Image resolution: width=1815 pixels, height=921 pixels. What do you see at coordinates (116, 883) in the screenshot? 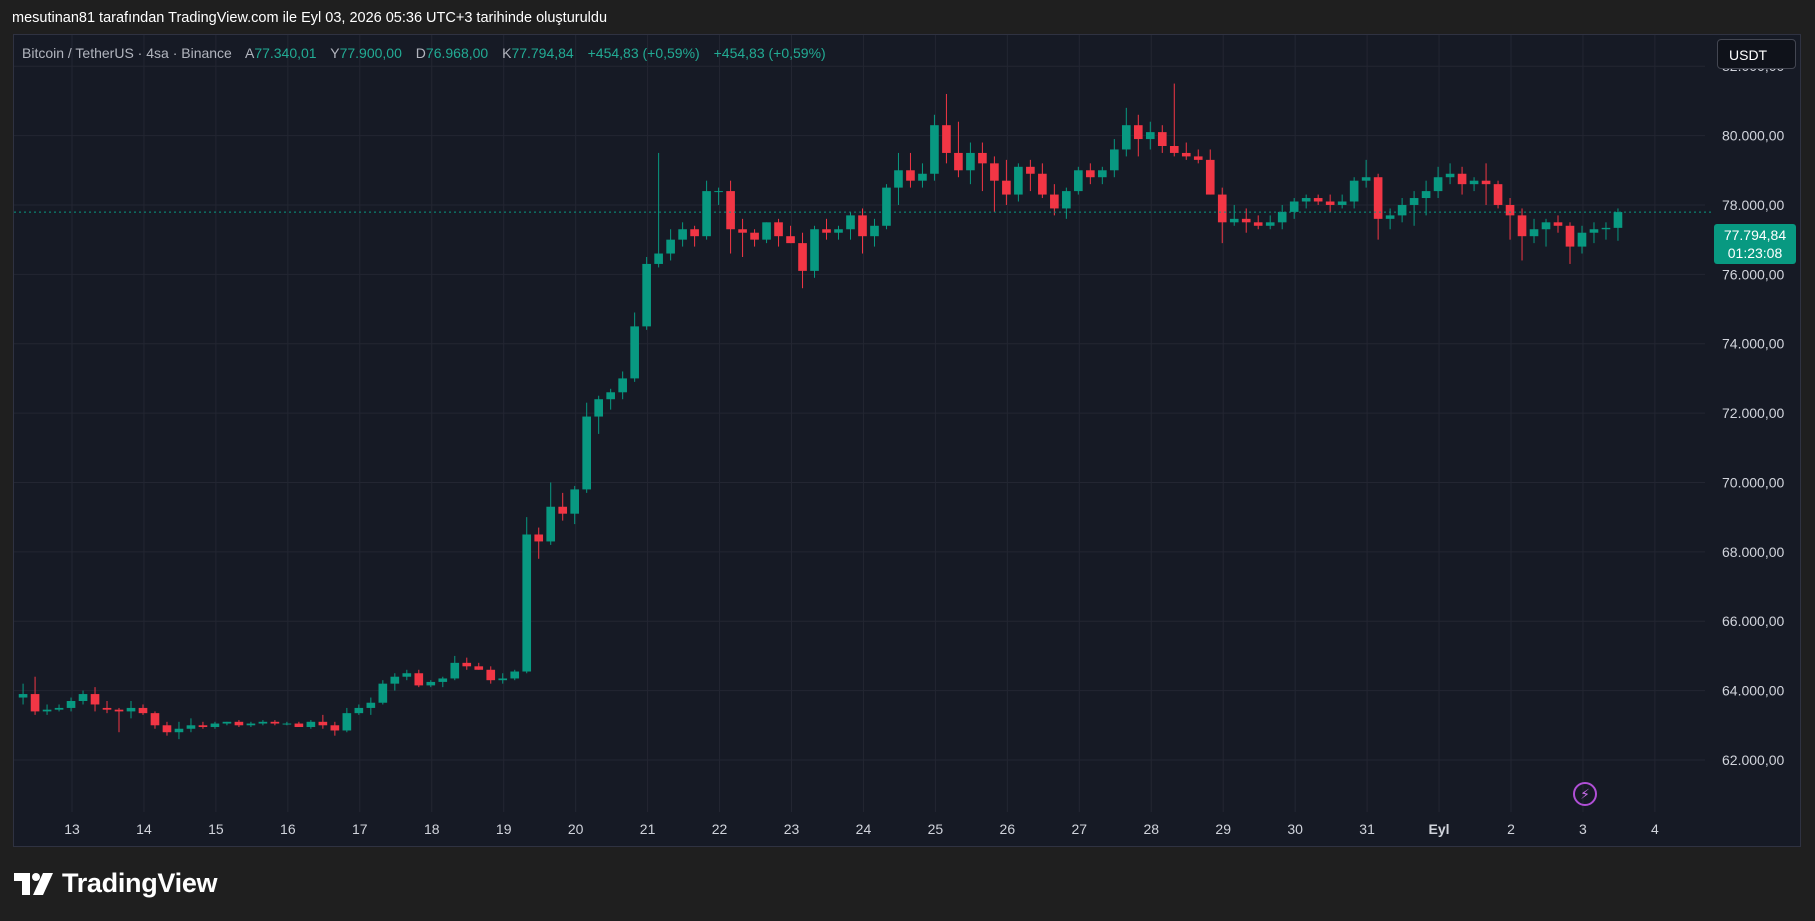
I see `brand: TradingView` at bounding box center [116, 883].